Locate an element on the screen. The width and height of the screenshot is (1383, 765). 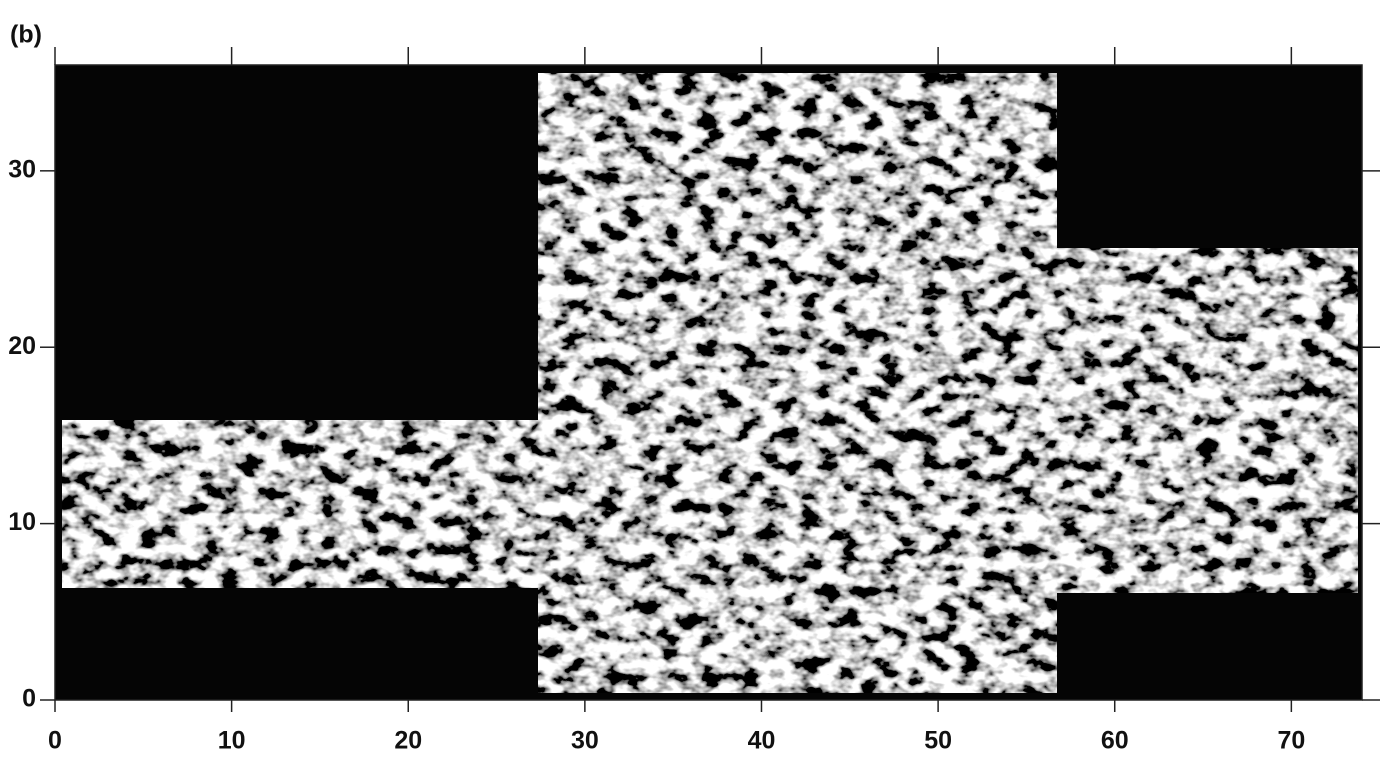
x-tick-label: 70 is located at coordinates (1291, 741).